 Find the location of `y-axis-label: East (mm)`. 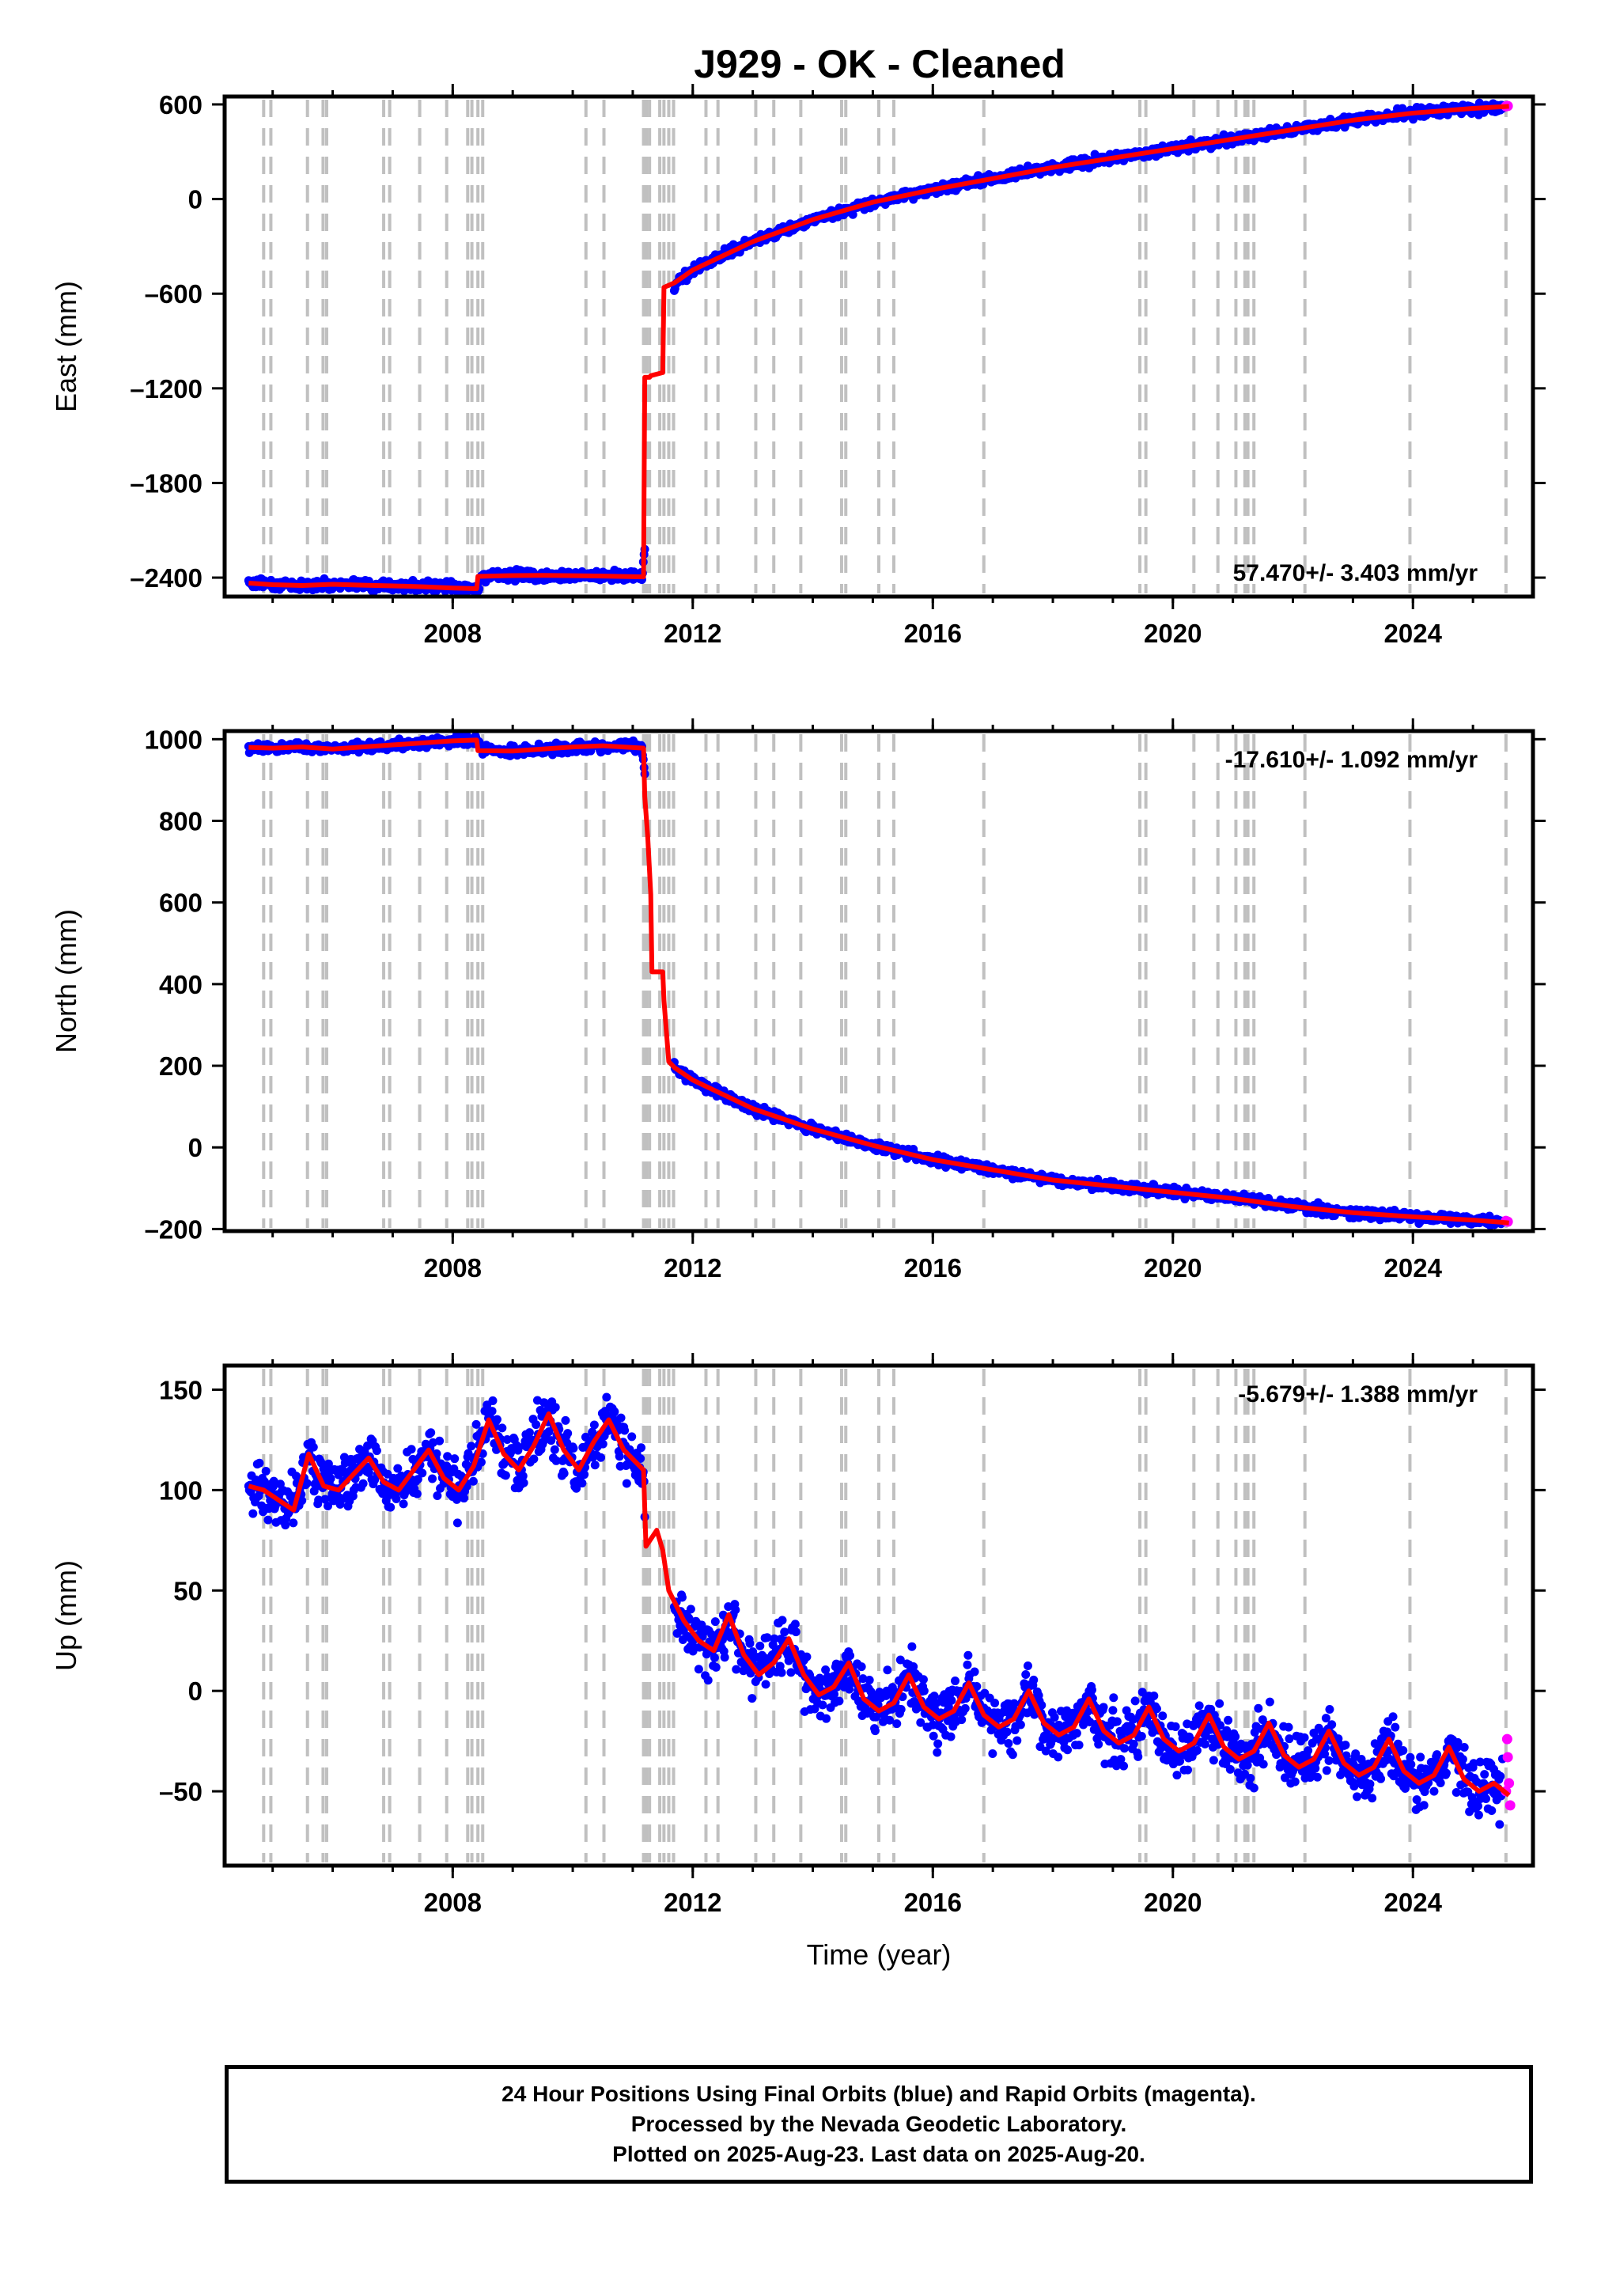

y-axis-label: East (mm) is located at coordinates (66, 346).